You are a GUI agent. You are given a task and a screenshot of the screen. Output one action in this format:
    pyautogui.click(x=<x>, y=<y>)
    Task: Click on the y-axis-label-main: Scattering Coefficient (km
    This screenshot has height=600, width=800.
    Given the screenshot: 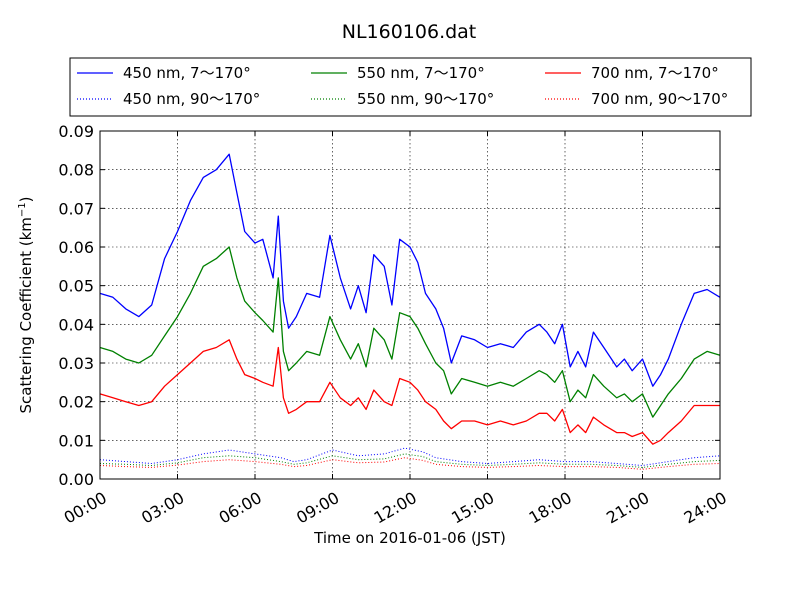 What is the action you would take?
    pyautogui.click(x=26, y=315)
    